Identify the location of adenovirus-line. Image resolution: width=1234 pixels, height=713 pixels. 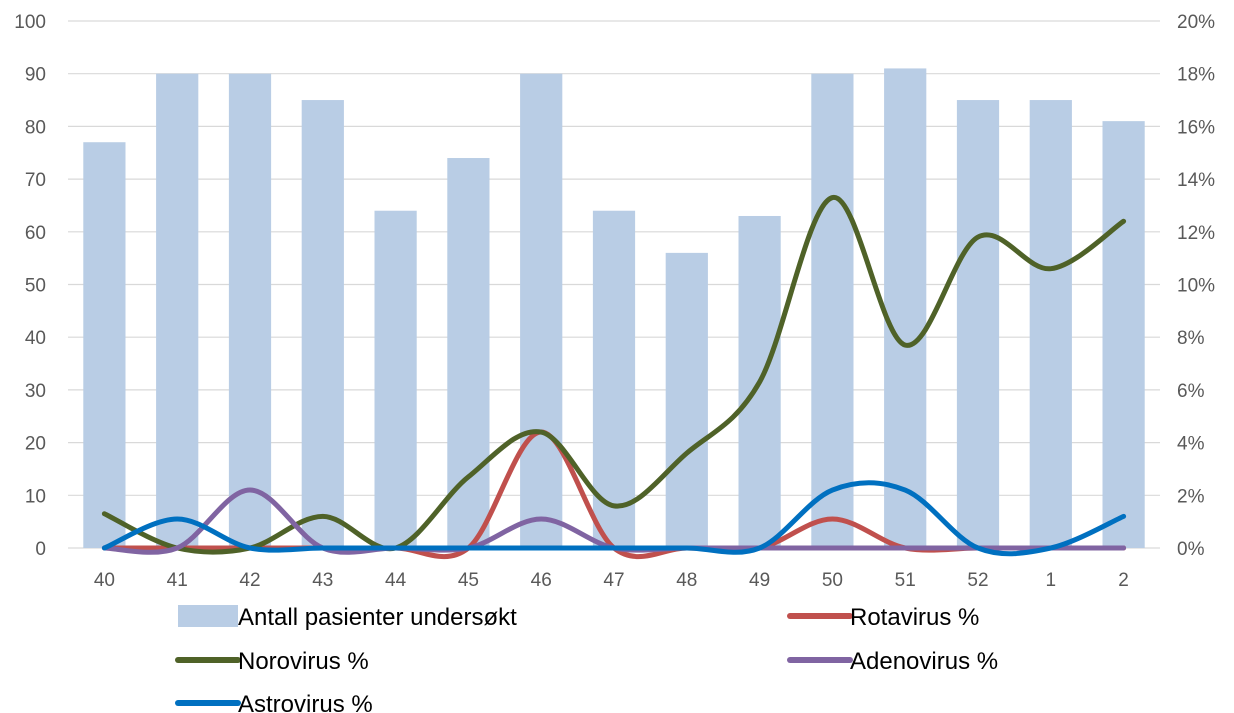
(614, 521).